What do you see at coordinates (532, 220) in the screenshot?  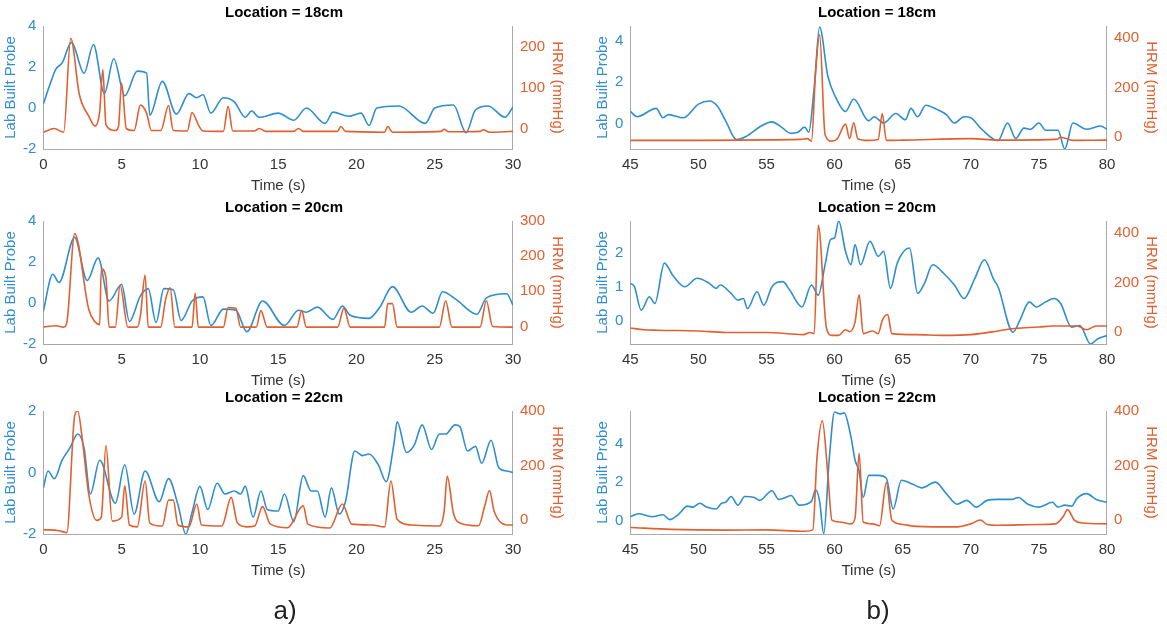 I see `y2-tick-label: 300` at bounding box center [532, 220].